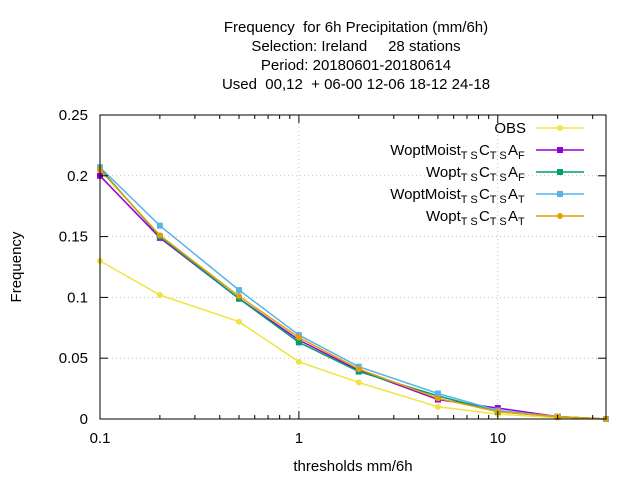 This screenshot has height=480, width=640. What do you see at coordinates (299, 438) in the screenshot?
I see `x-tick-label: 1` at bounding box center [299, 438].